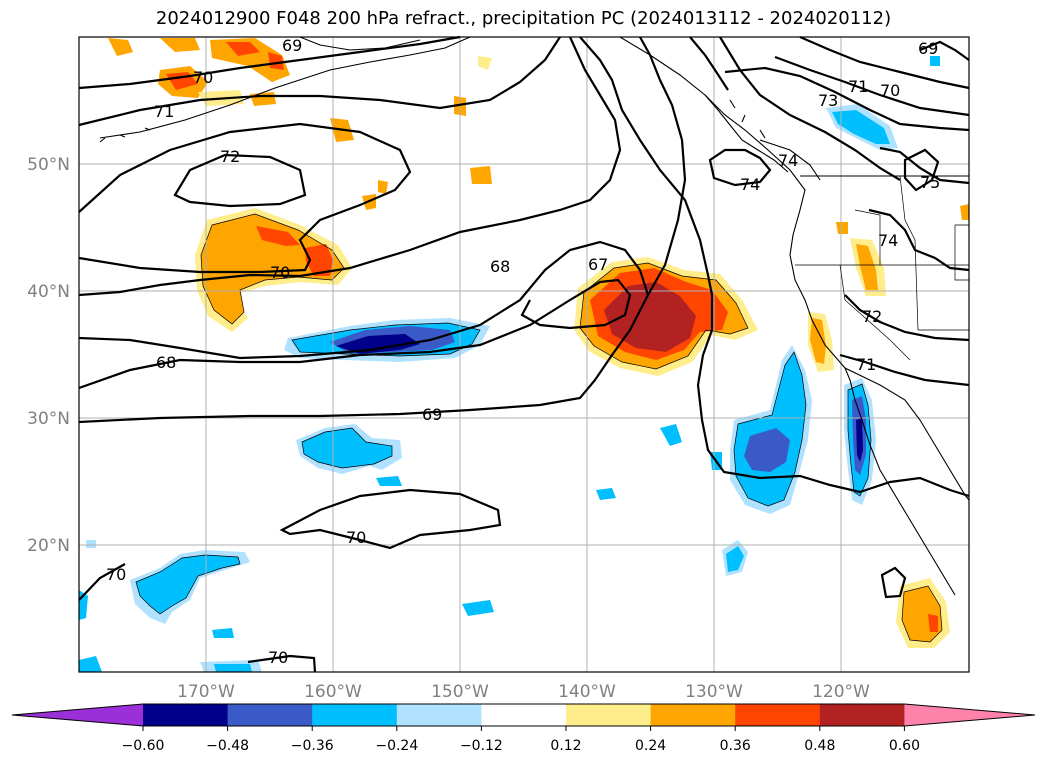 This screenshot has height=765, width=1047. Describe the element at coordinates (48, 165) in the screenshot. I see `lat-label: 50°N` at that location.